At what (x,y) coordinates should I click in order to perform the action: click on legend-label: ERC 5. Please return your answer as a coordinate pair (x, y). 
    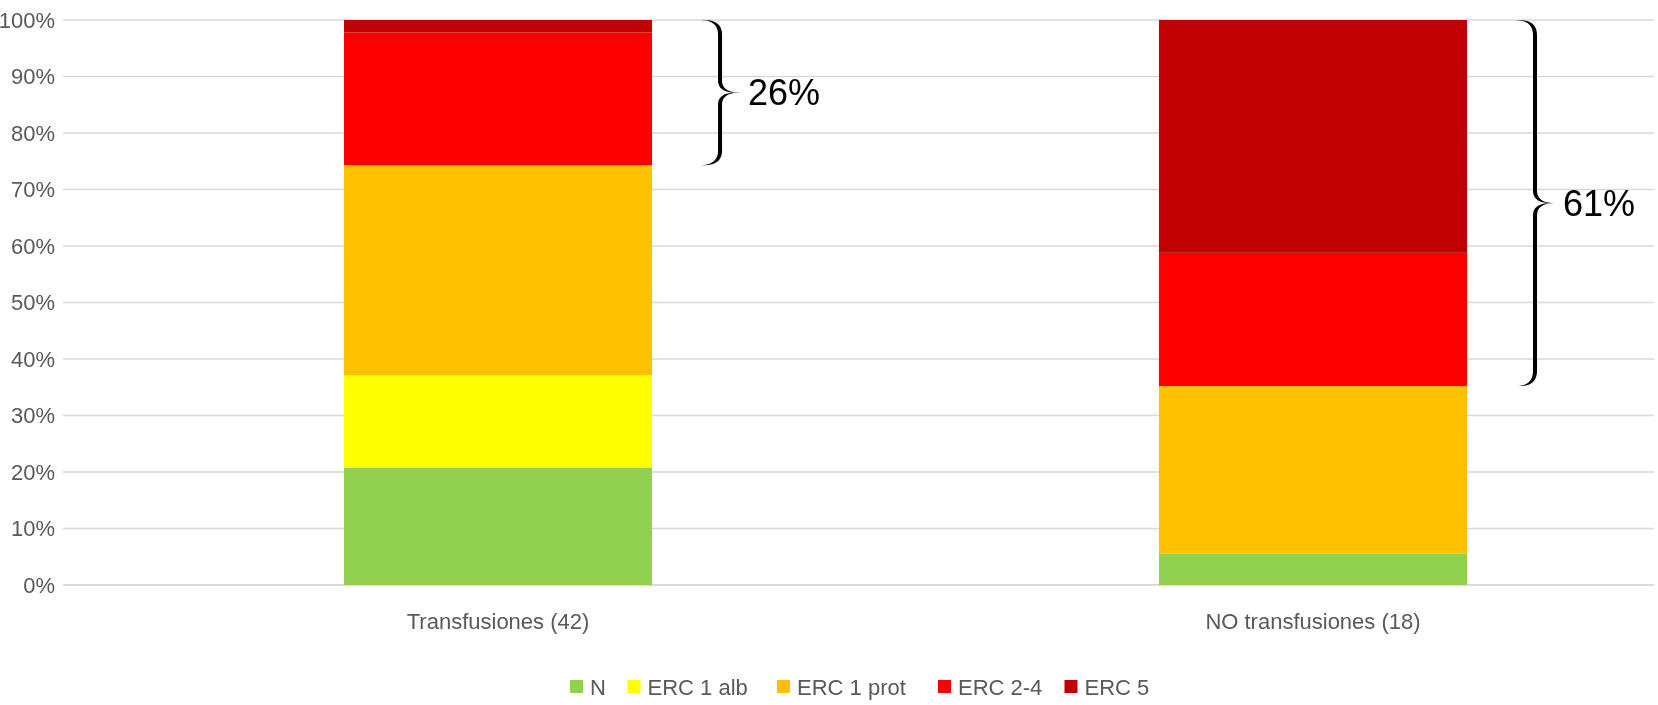
    Looking at the image, I should click on (1117, 687).